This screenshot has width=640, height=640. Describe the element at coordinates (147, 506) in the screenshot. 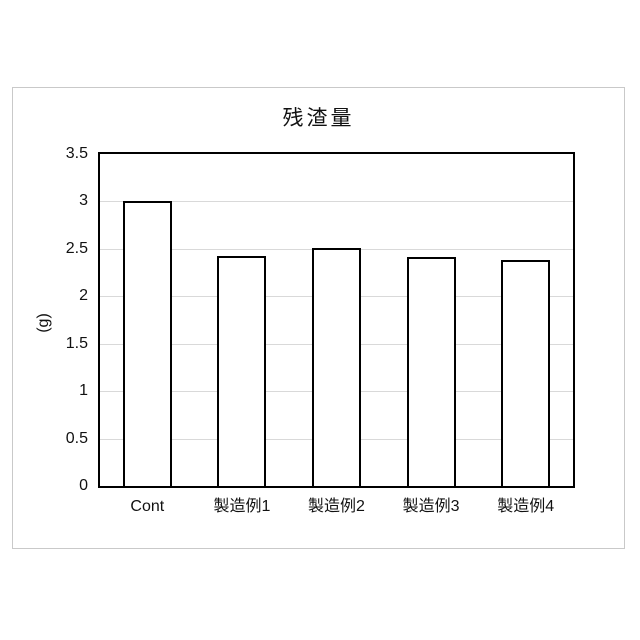

I see `x-category-label: Cont` at that location.